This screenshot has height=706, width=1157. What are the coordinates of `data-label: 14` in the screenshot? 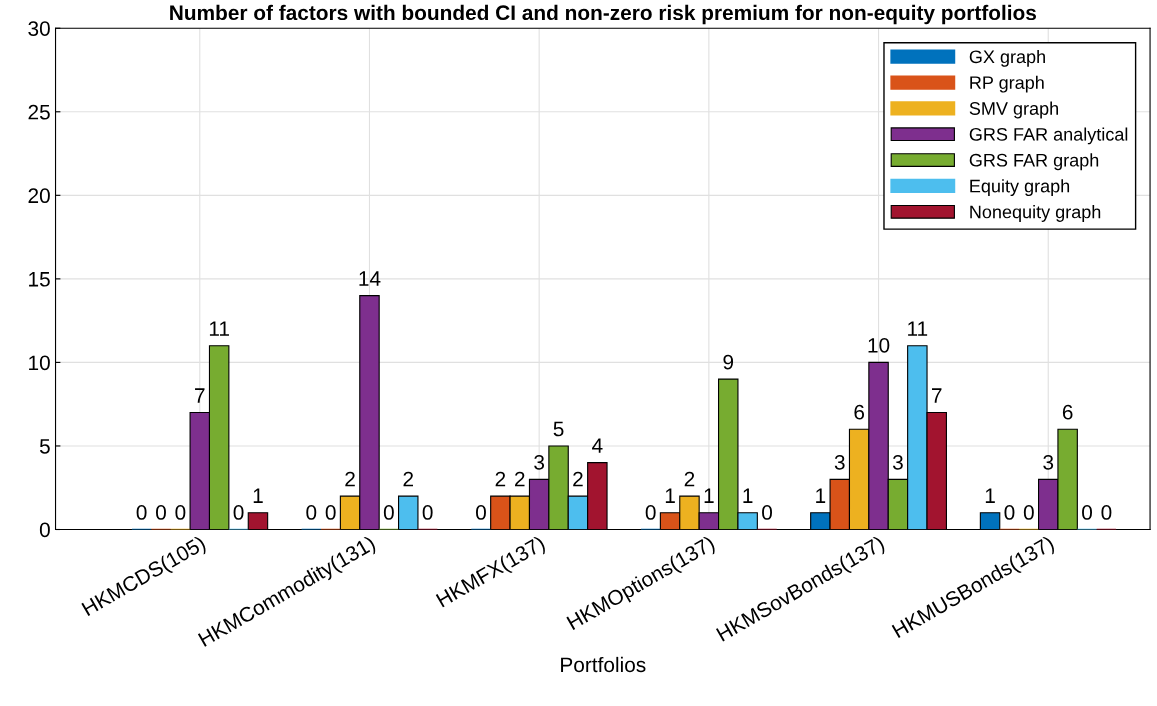 It's located at (370, 278).